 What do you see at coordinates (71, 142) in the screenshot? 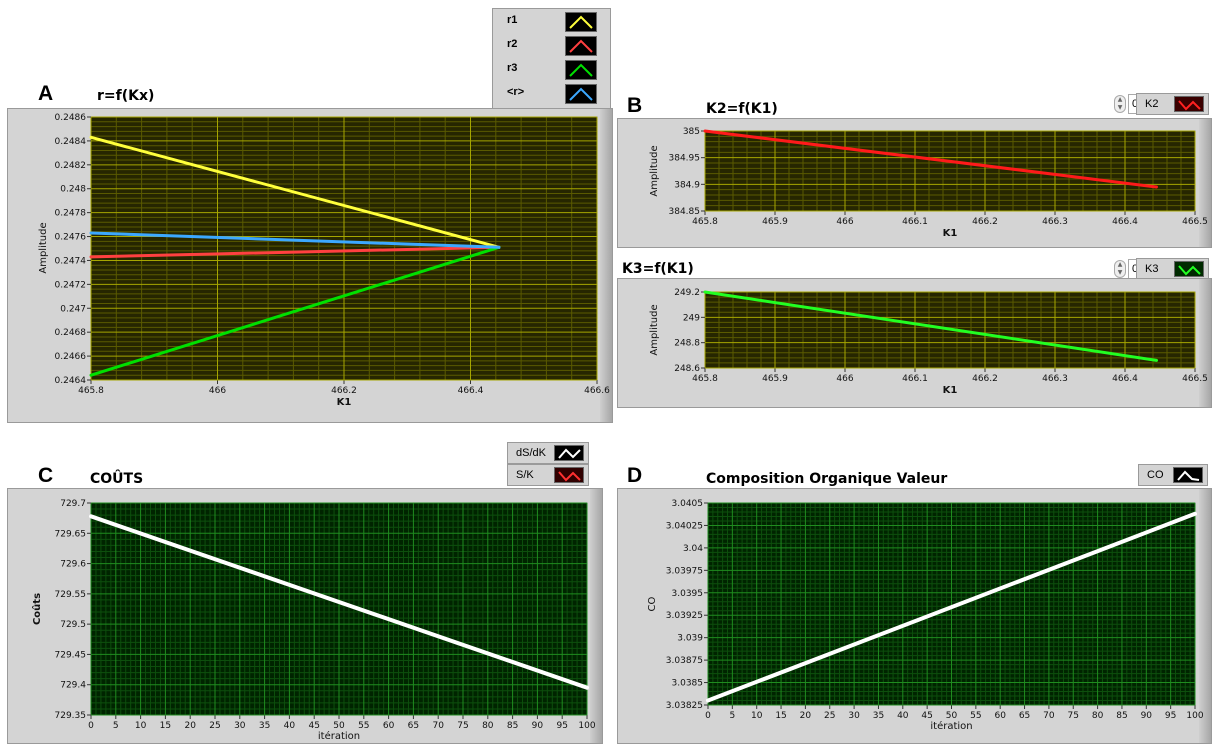
I see `y-tick-label: 0.2484` at bounding box center [71, 142].